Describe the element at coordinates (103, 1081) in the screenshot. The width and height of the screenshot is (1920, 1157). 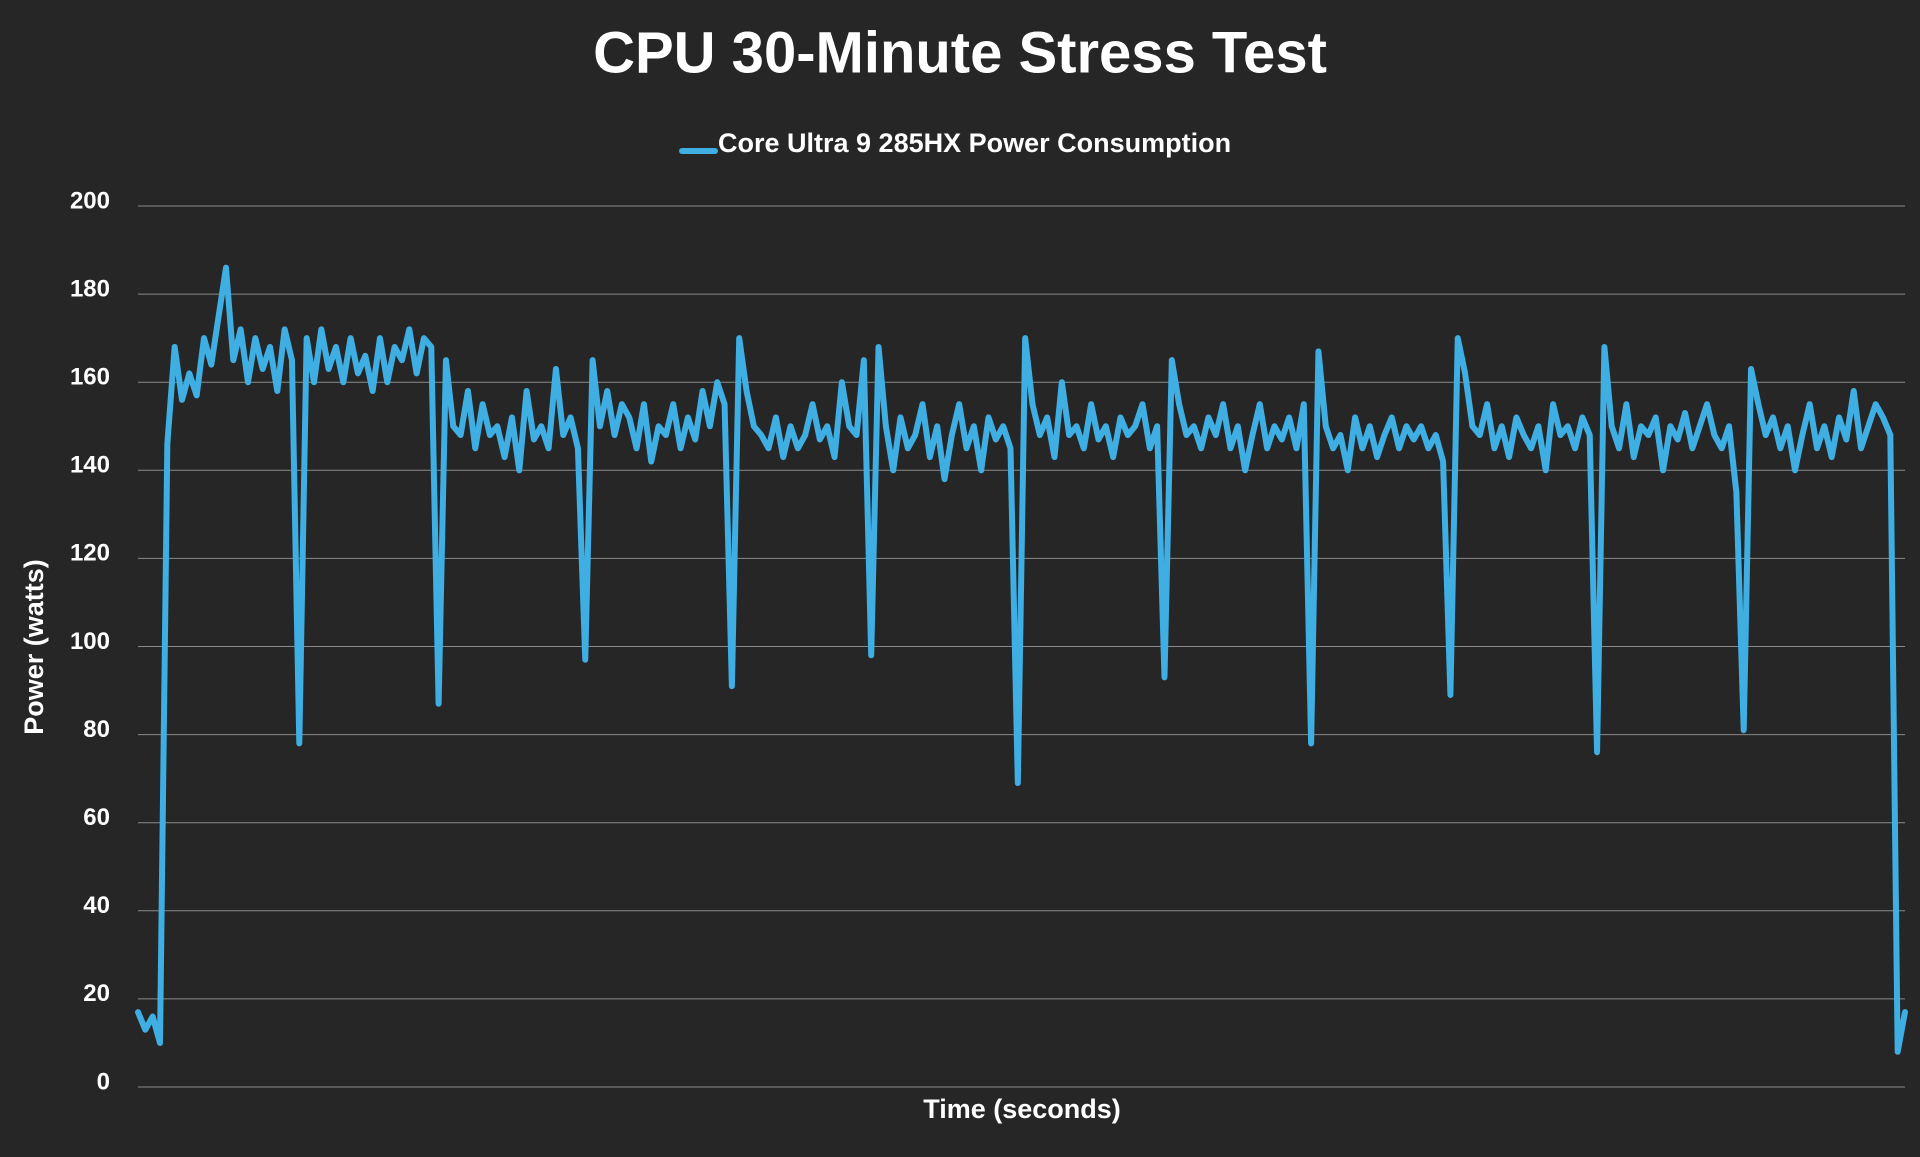
I see `y-tick-label: 0` at that location.